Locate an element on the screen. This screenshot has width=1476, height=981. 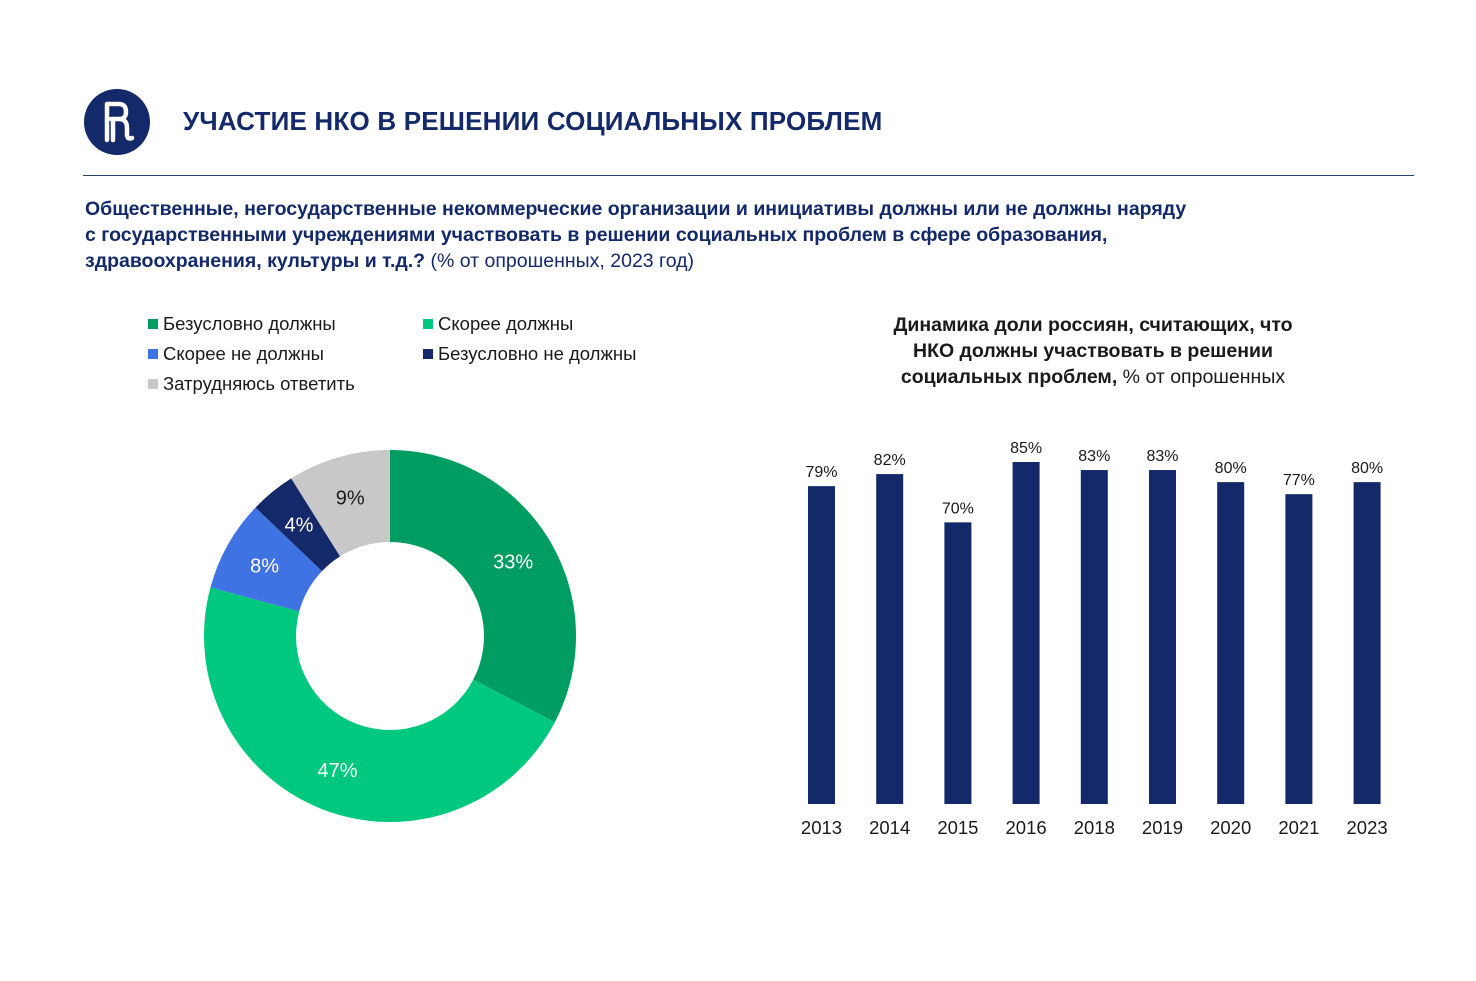
bar-title-line-2: НКО должны участвовать в решении is located at coordinates (1093, 351).